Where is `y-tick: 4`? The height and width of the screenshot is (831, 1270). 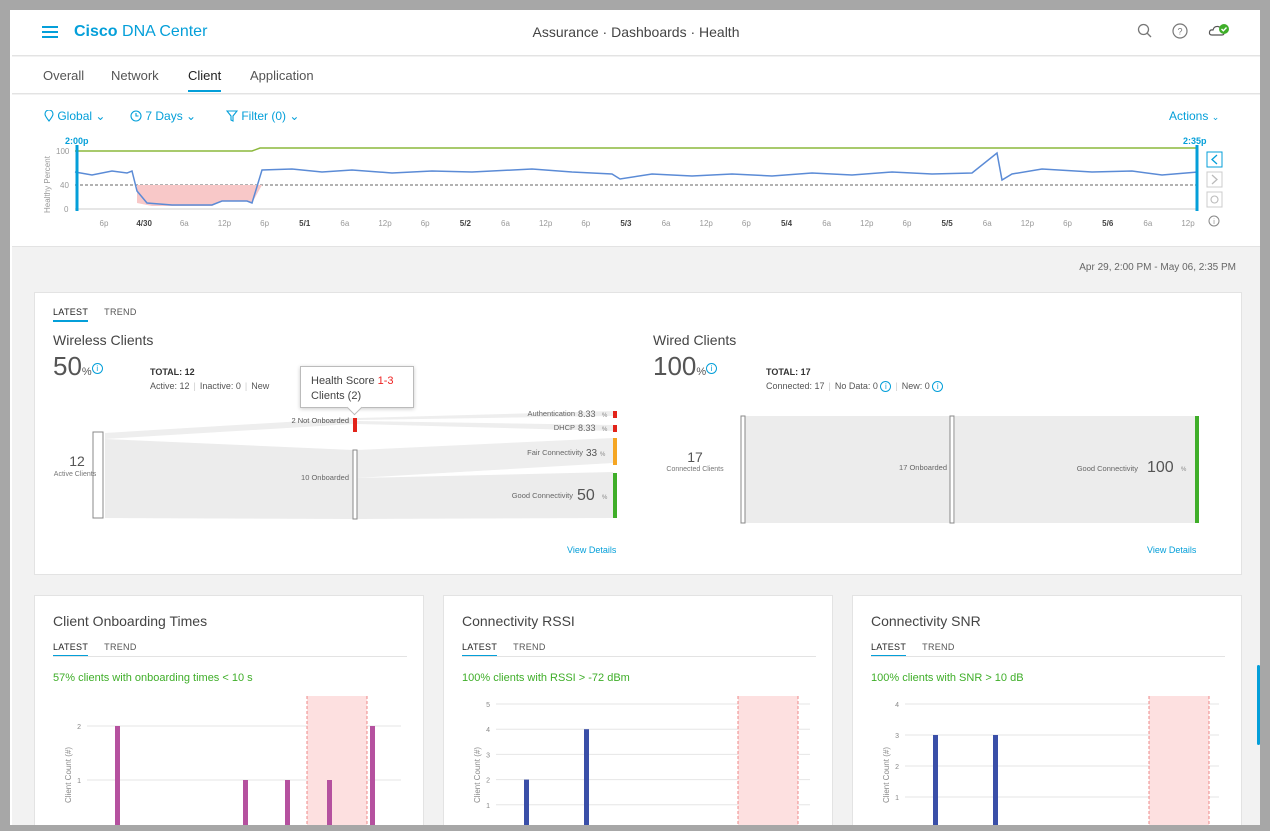
y-tick: 4 is located at coordinates (488, 730).